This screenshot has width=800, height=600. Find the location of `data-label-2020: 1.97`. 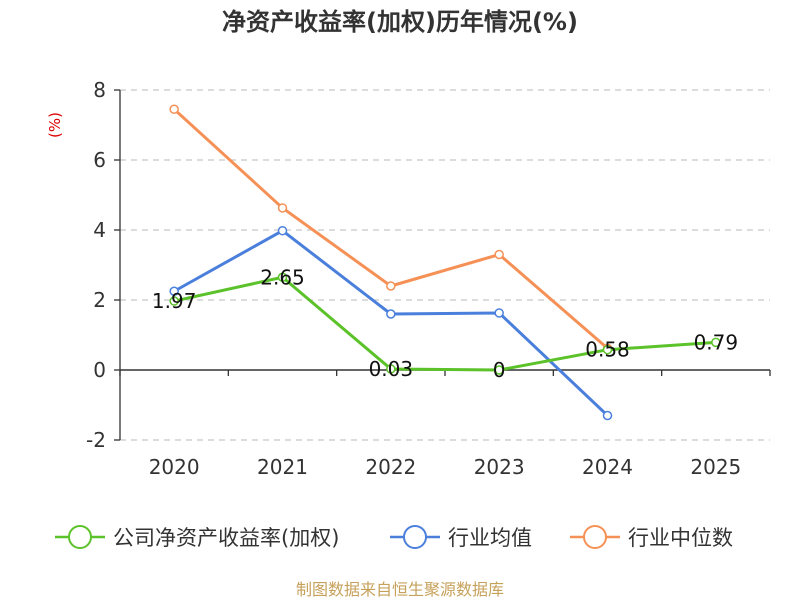

data-label-2020: 1.97 is located at coordinates (174, 301).